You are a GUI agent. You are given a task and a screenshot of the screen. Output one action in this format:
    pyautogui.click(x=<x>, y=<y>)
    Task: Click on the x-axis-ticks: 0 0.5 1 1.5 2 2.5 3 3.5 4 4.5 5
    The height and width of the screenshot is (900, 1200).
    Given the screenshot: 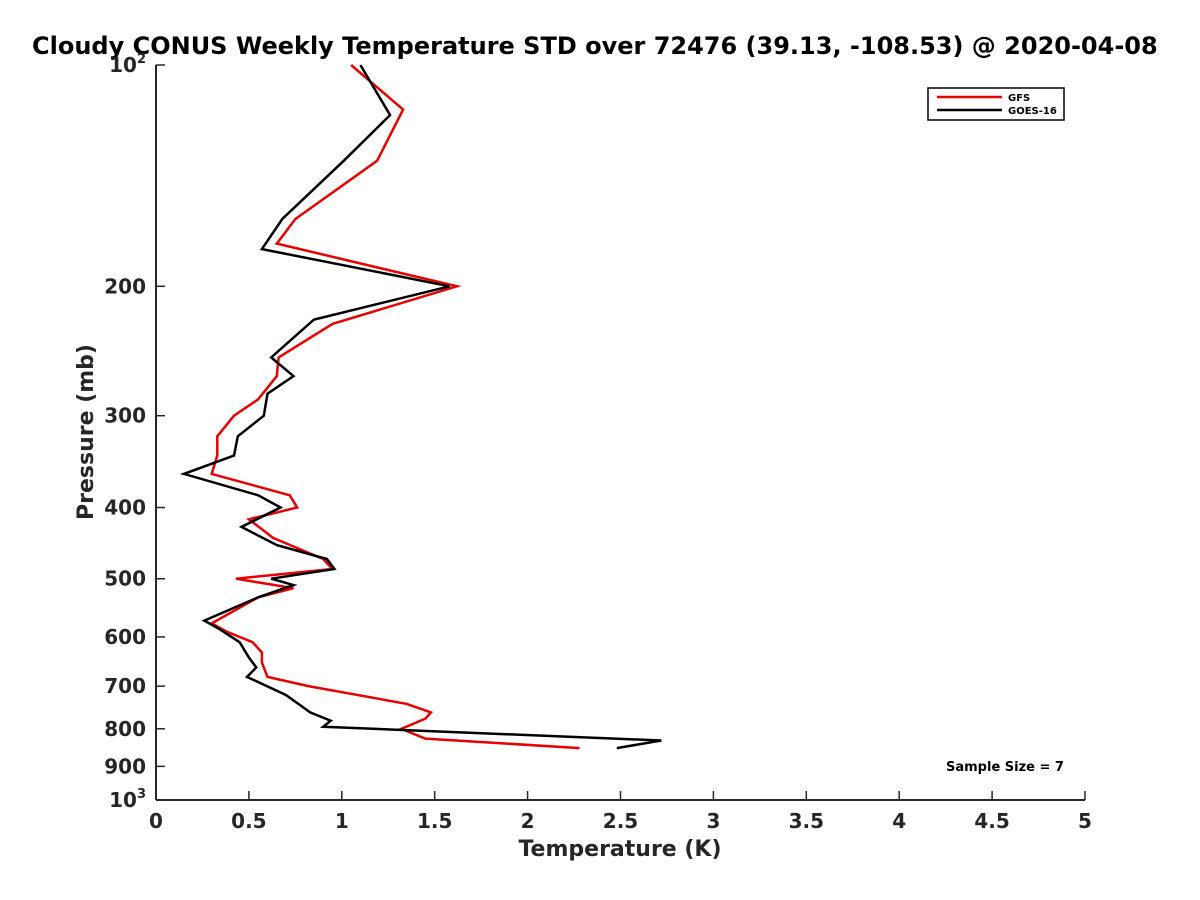 What is the action you would take?
    pyautogui.click(x=620, y=812)
    